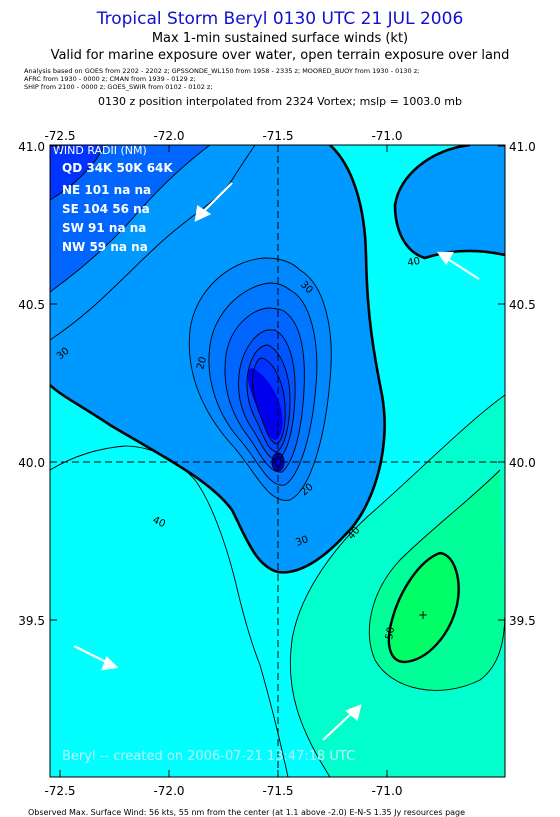 The height and width of the screenshot is (817, 560). I want to click on wind-radii-row: NW 59 na na, so click(105, 247).